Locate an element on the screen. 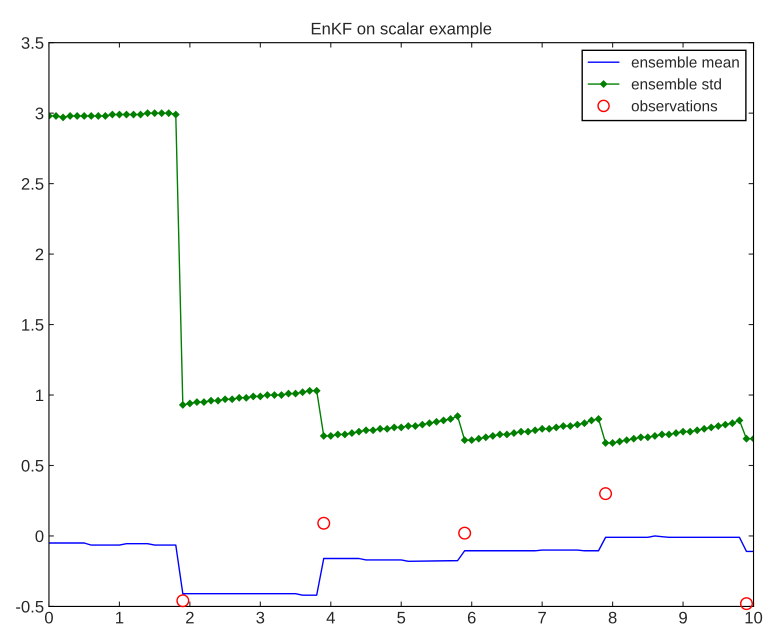  y-tick-label: 2 is located at coordinates (40, 254).